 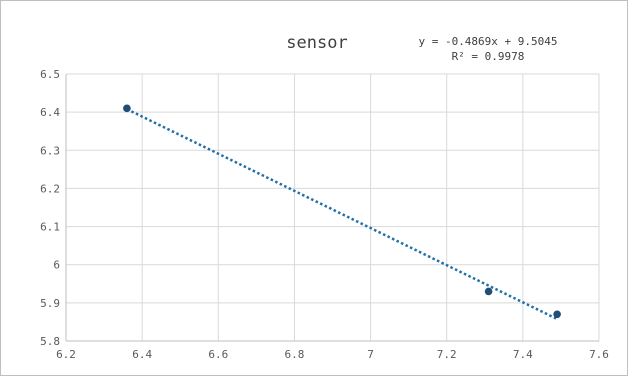 What do you see at coordinates (50, 341) in the screenshot?
I see `y-tick-label: 5.8` at bounding box center [50, 341].